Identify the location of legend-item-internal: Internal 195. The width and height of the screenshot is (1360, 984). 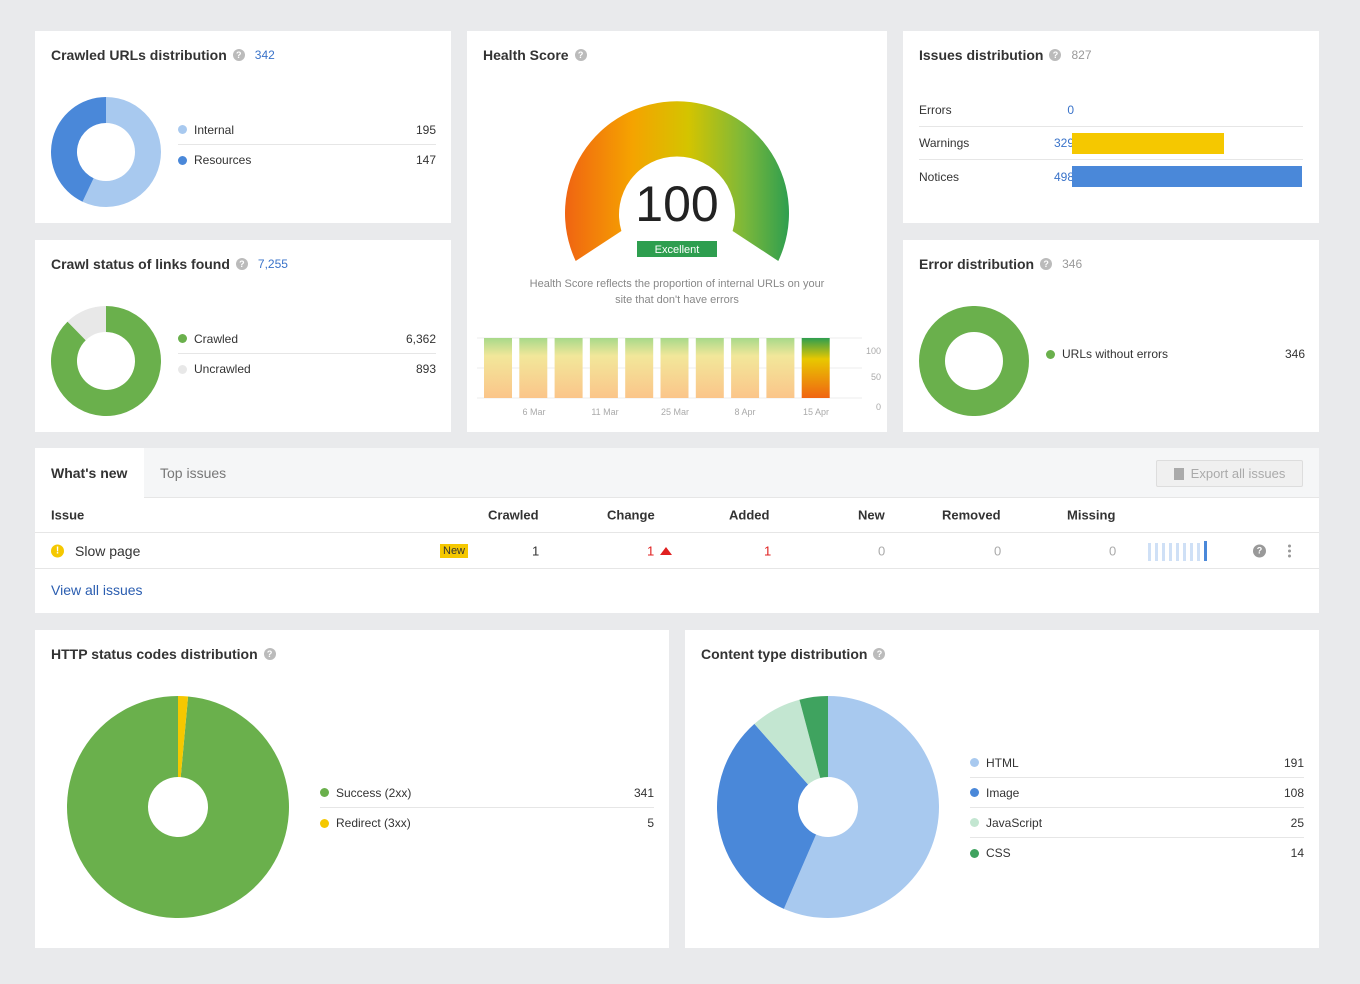
(307, 130).